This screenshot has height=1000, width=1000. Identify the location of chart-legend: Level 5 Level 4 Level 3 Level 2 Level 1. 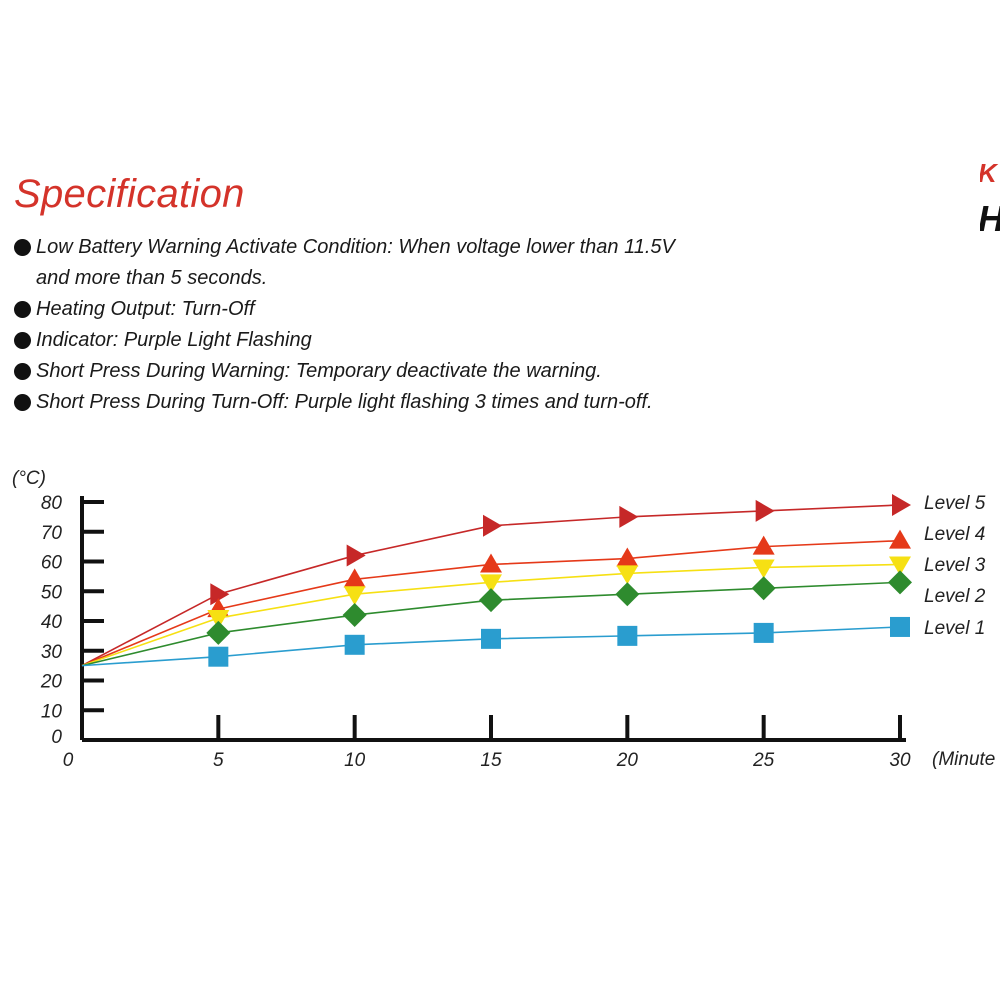
(955, 566).